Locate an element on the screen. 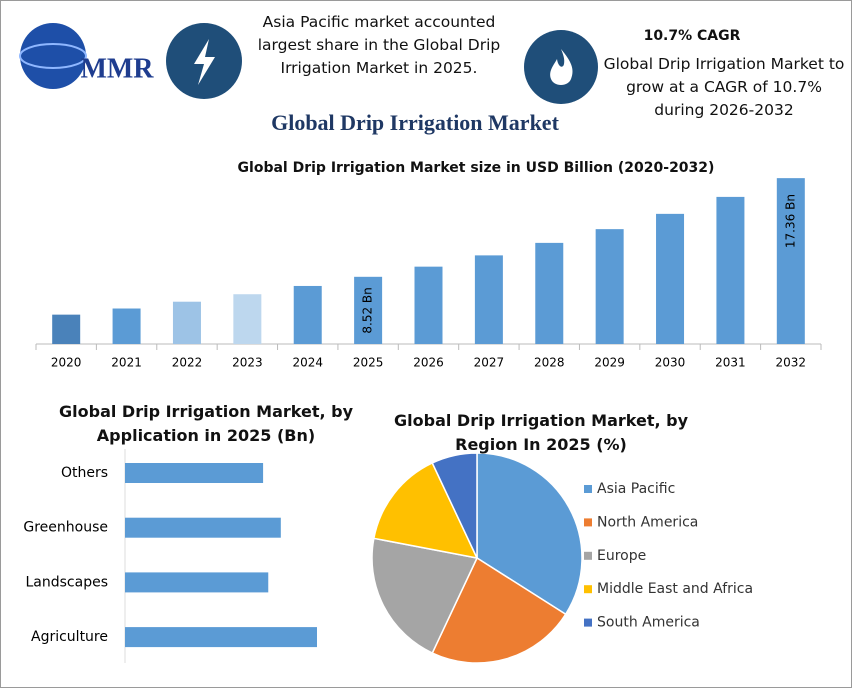 The width and height of the screenshot is (852, 688). legend-label: Middle East and Africa is located at coordinates (675, 589).